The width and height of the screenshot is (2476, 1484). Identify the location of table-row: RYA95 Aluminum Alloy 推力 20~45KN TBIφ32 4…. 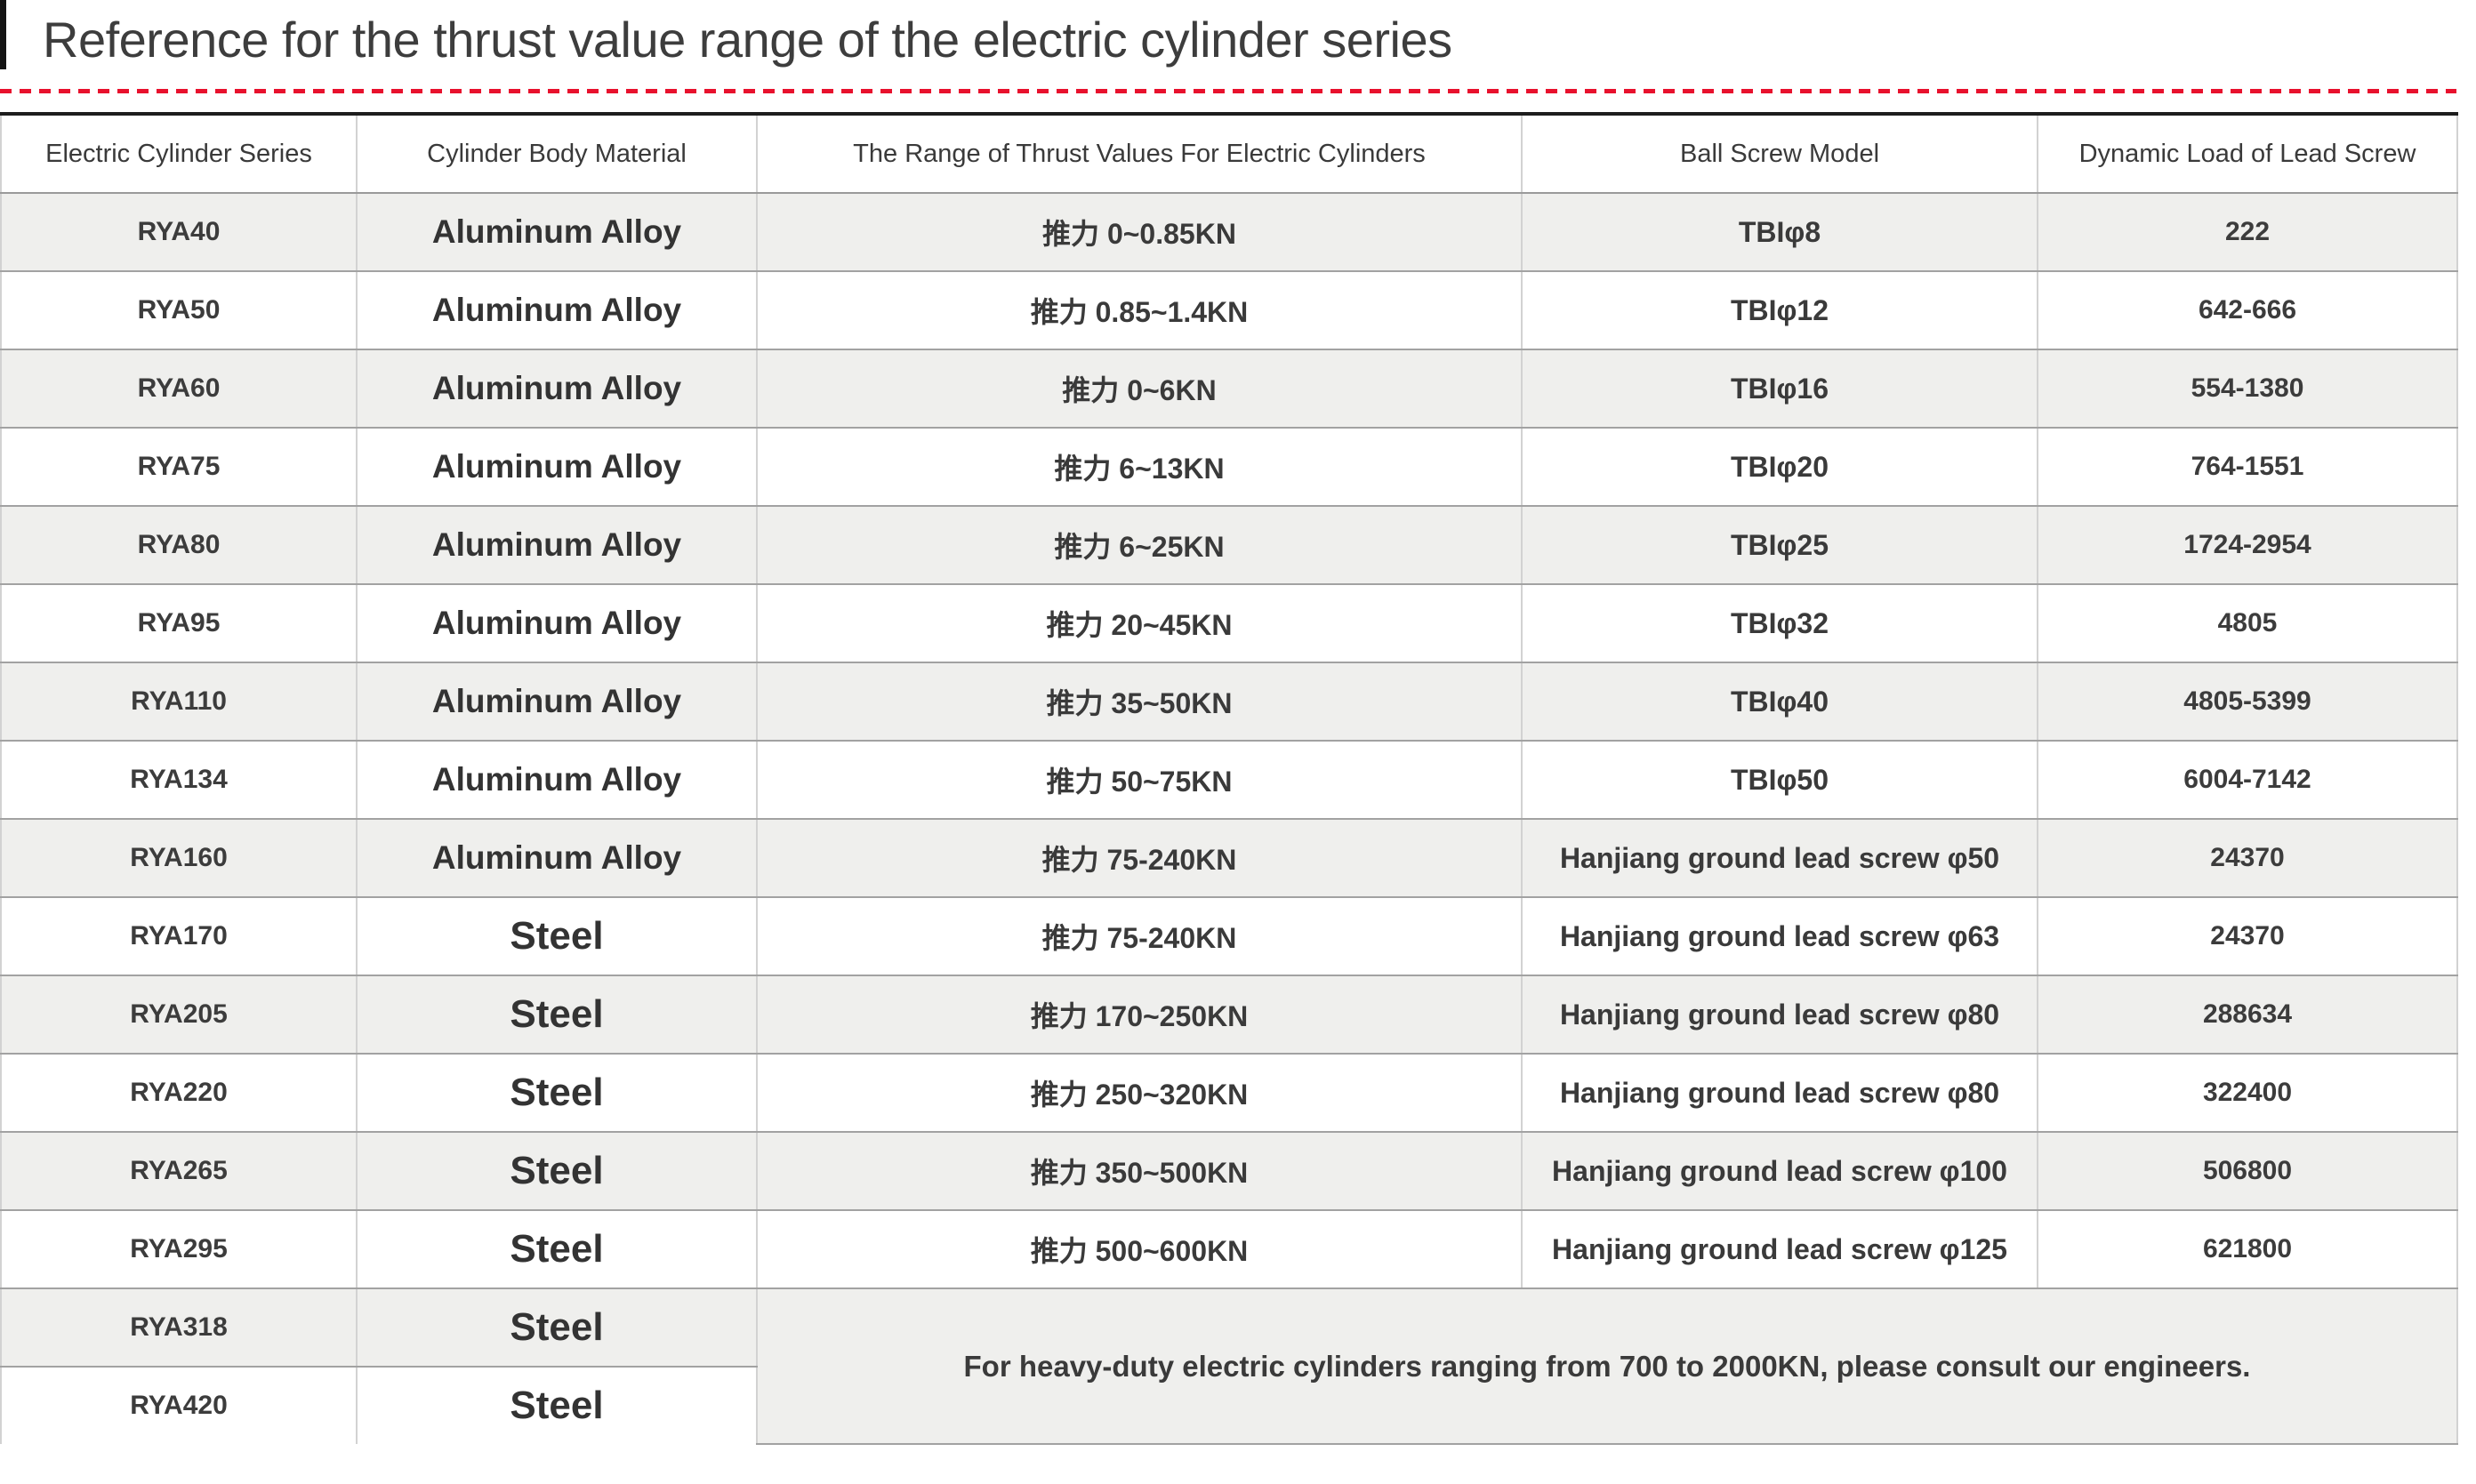
(1229, 623).